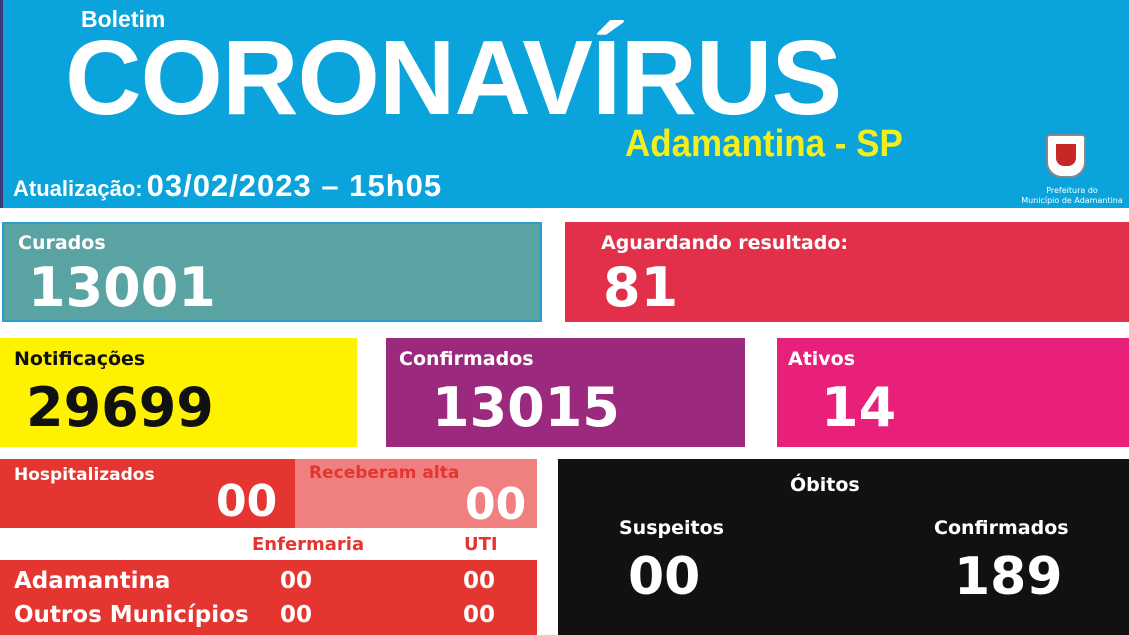 Image resolution: width=1129 pixels, height=635 pixels. I want to click on notificacoes-value: 29699, so click(120, 407).